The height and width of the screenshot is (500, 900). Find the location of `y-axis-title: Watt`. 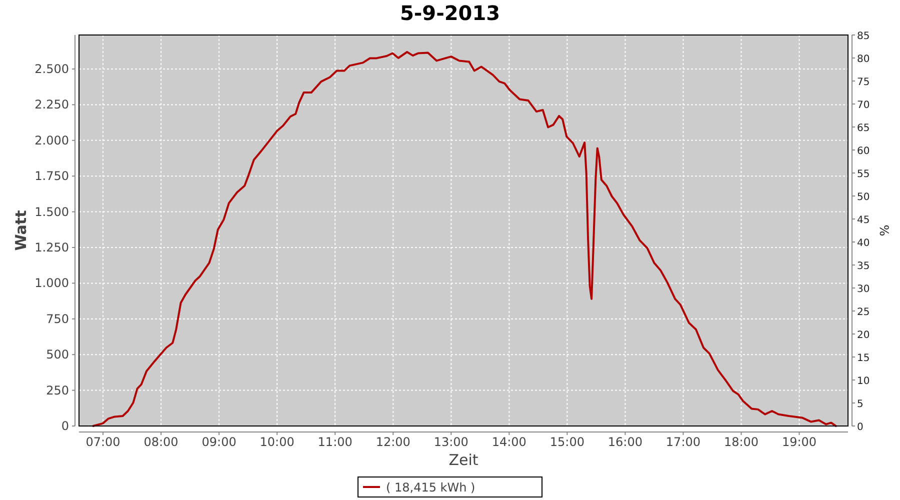

y-axis-title: Watt is located at coordinates (21, 230).